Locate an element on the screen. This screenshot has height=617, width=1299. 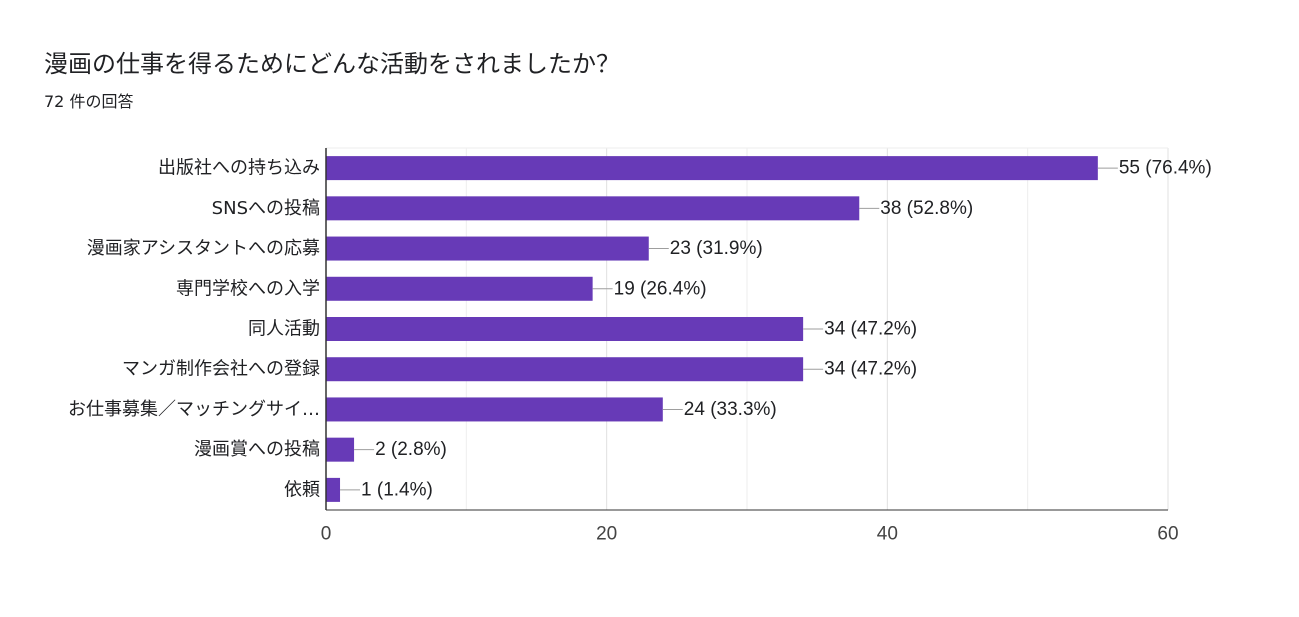
category-label: 同人活動 is located at coordinates (284, 329).